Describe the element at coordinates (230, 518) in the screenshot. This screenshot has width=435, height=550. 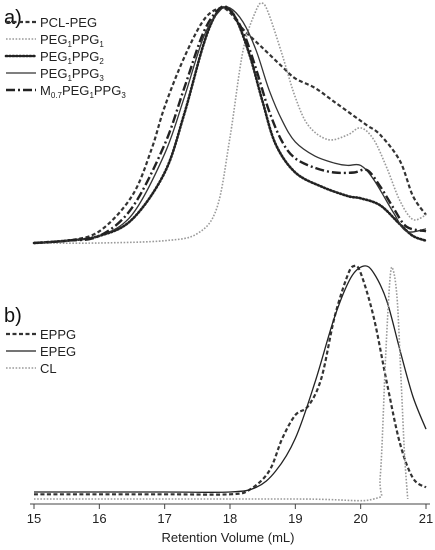
I see `x-tick-label-18: 18` at that location.